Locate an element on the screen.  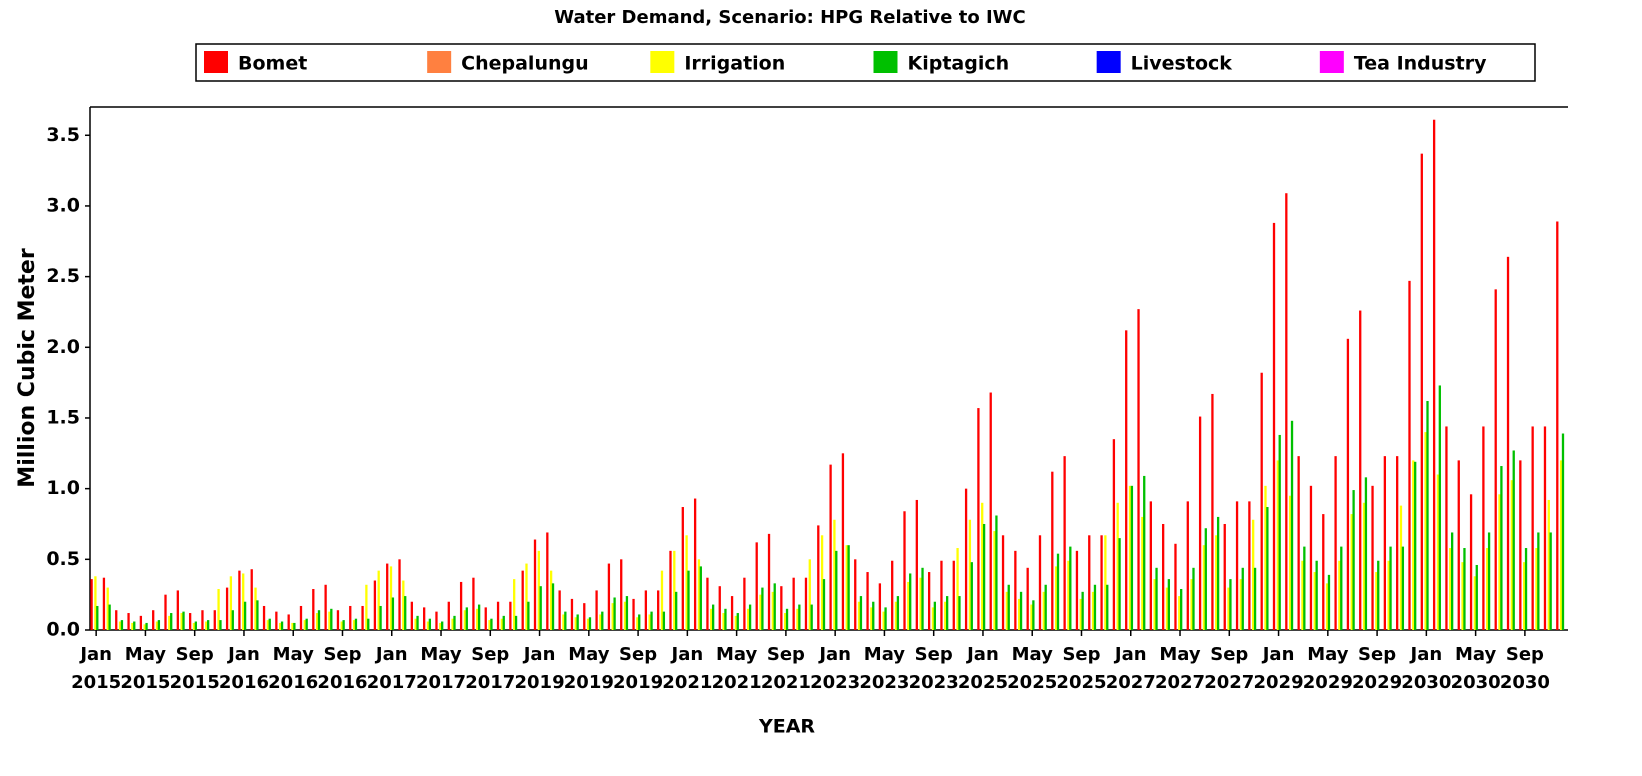
y-axis-label: Million Cubic Meter is located at coordinates (27, 368).